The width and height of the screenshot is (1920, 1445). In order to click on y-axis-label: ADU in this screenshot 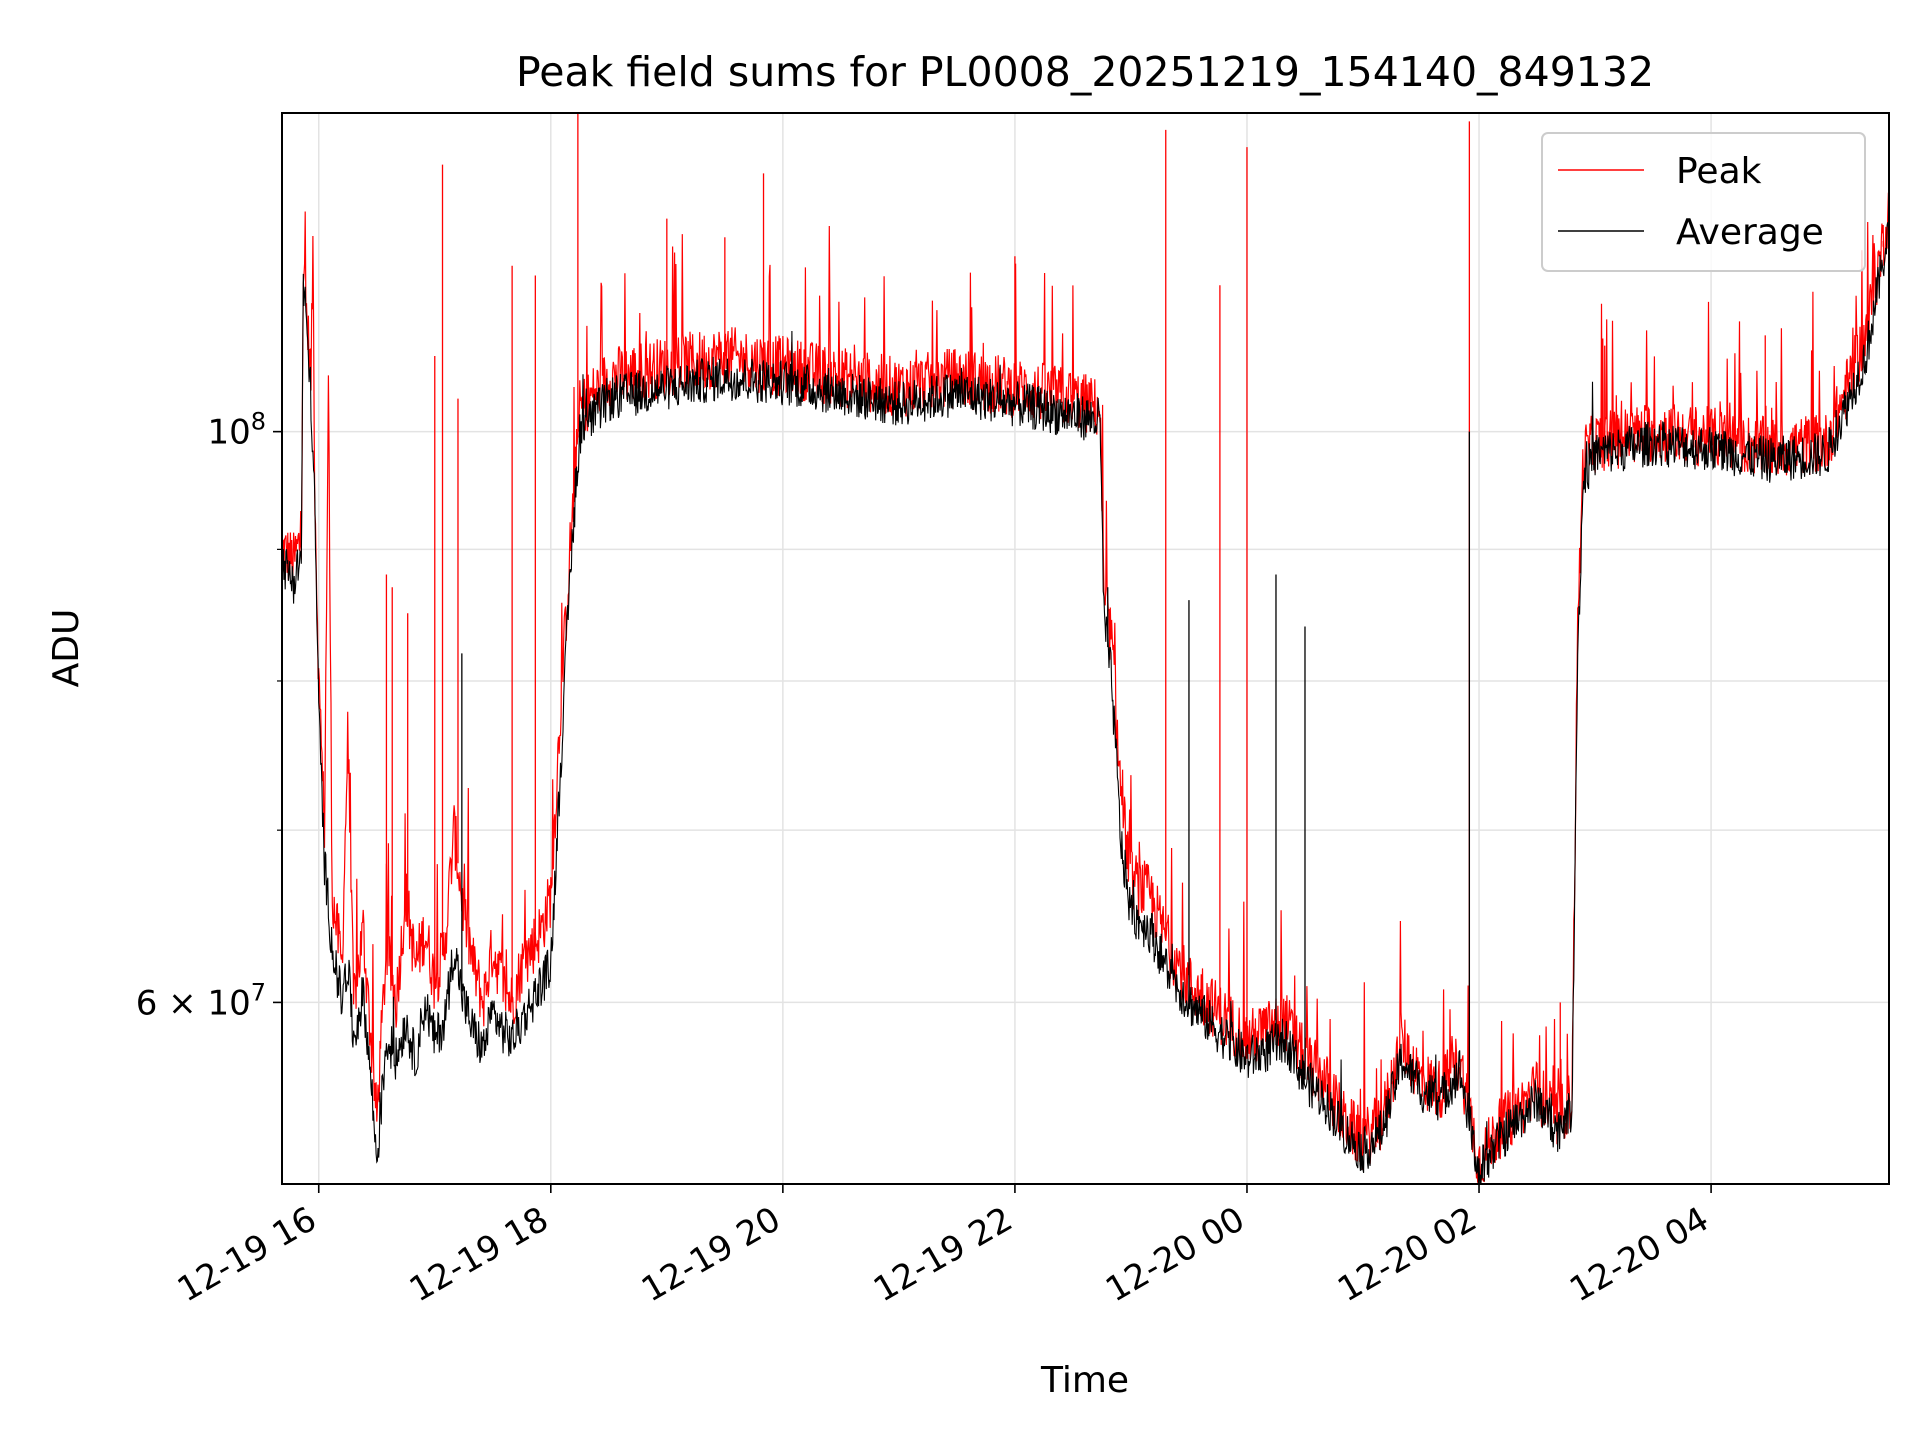, I will do `click(66, 648)`.